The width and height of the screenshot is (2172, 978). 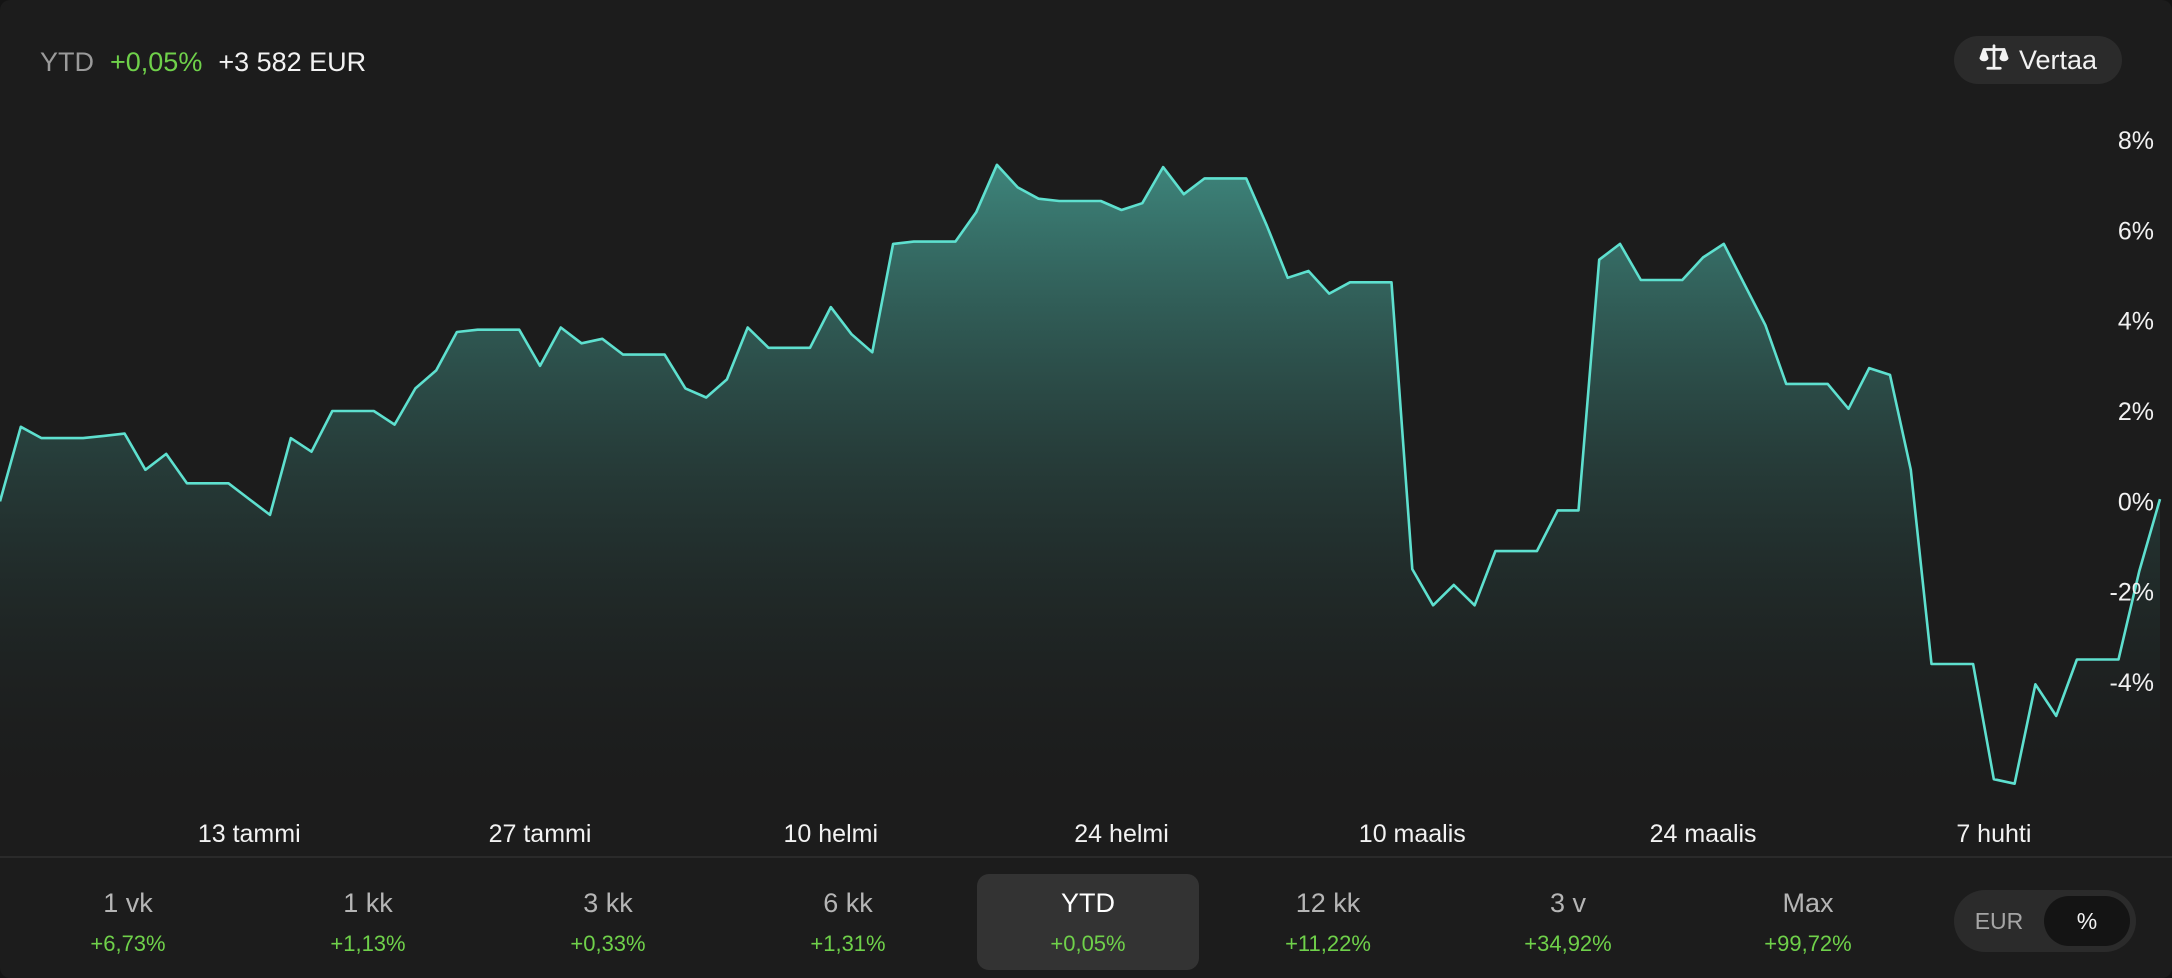 What do you see at coordinates (540, 834) in the screenshot?
I see `x-tick-label: 27 tammi` at bounding box center [540, 834].